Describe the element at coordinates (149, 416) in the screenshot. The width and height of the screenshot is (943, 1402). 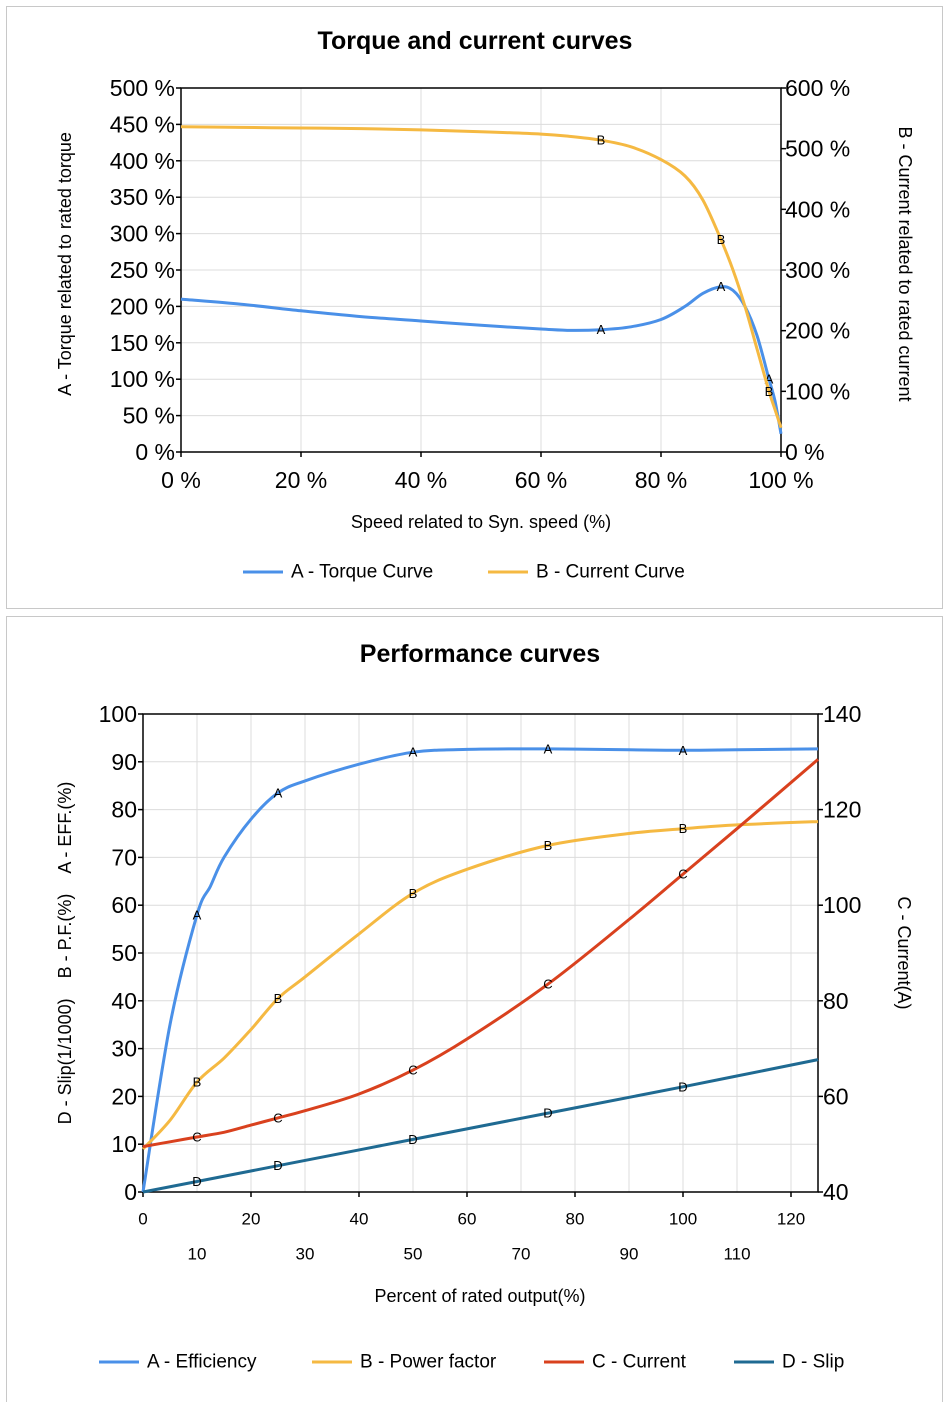
I see `y-left-tick-label: 50 %` at that location.